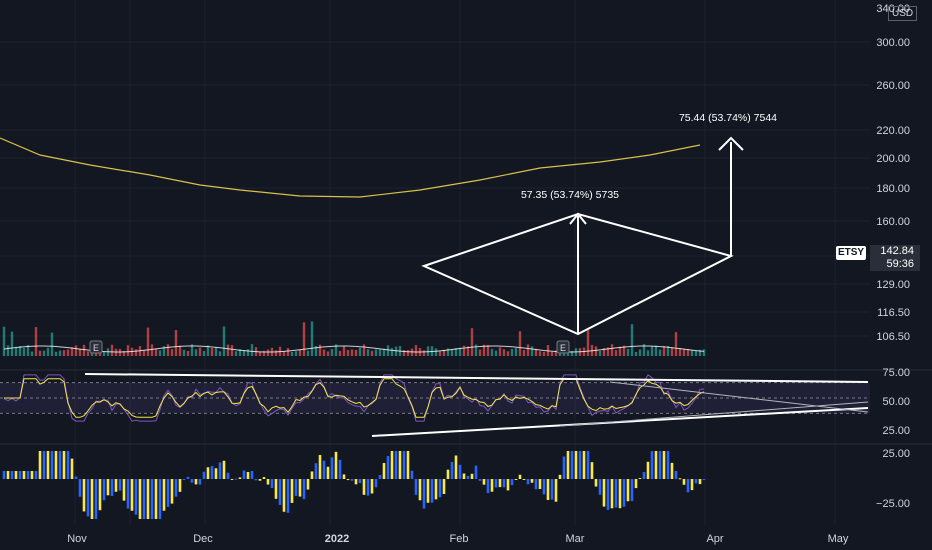  What do you see at coordinates (714, 414) in the screenshot?
I see `rsi-trendline-minor` at bounding box center [714, 414].